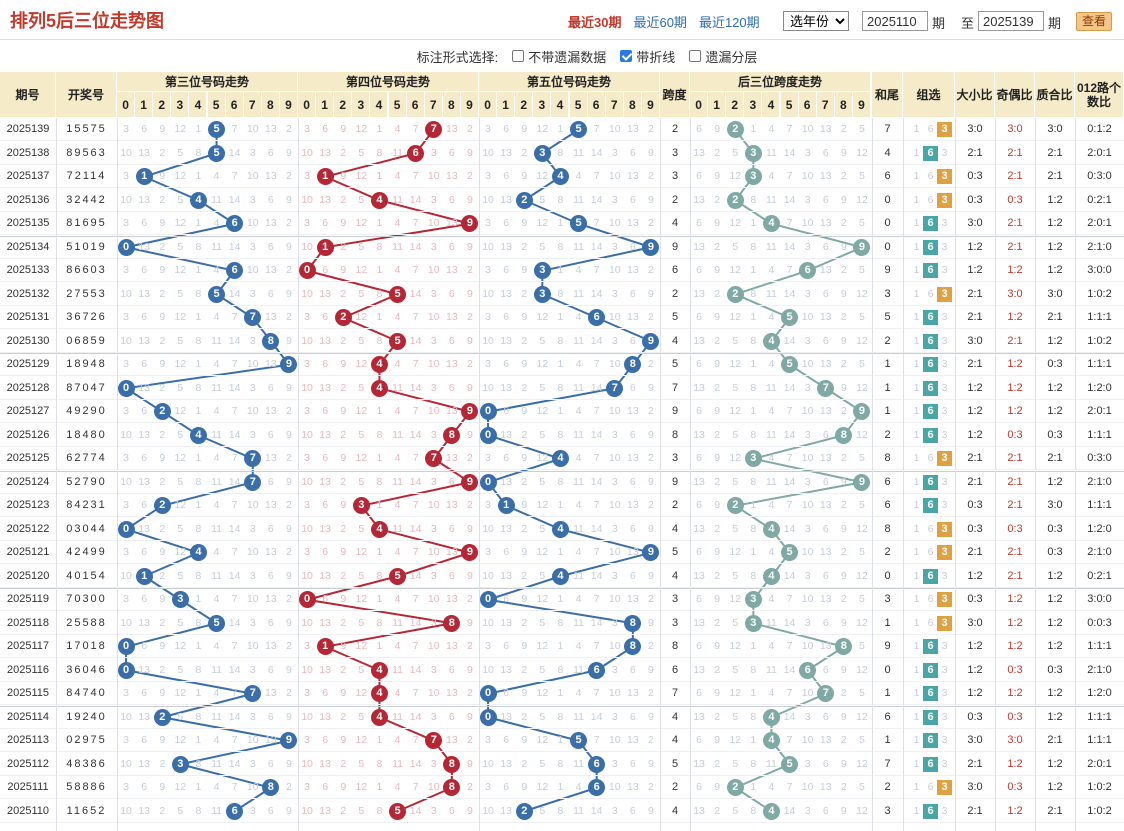 The height and width of the screenshot is (831, 1124). Describe the element at coordinates (560, 576) in the screenshot. I see `d5-digit-ball: 4` at that location.